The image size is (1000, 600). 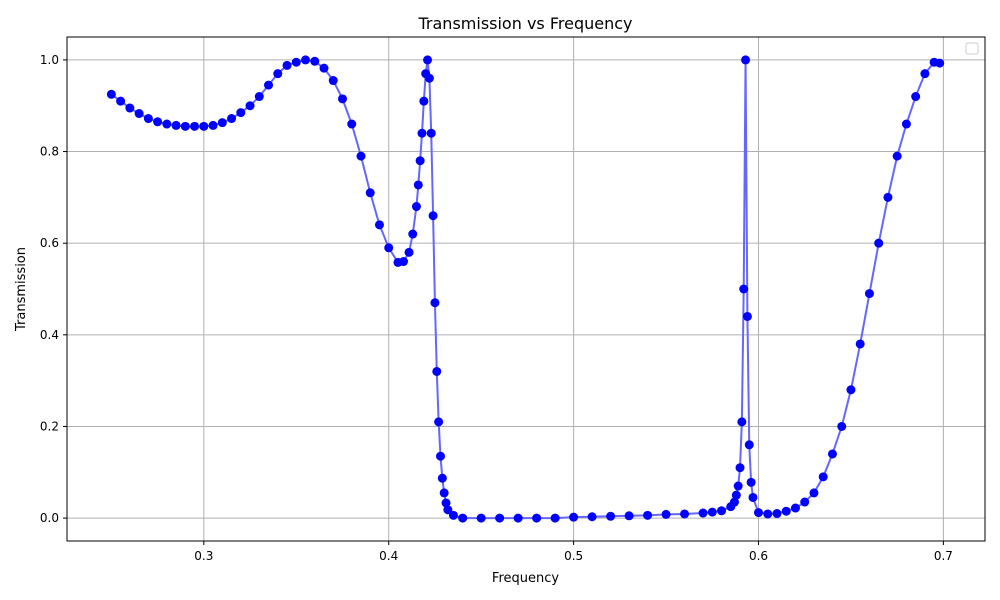 What do you see at coordinates (758, 556) in the screenshot?
I see `x-tick-label: 0.6` at bounding box center [758, 556].